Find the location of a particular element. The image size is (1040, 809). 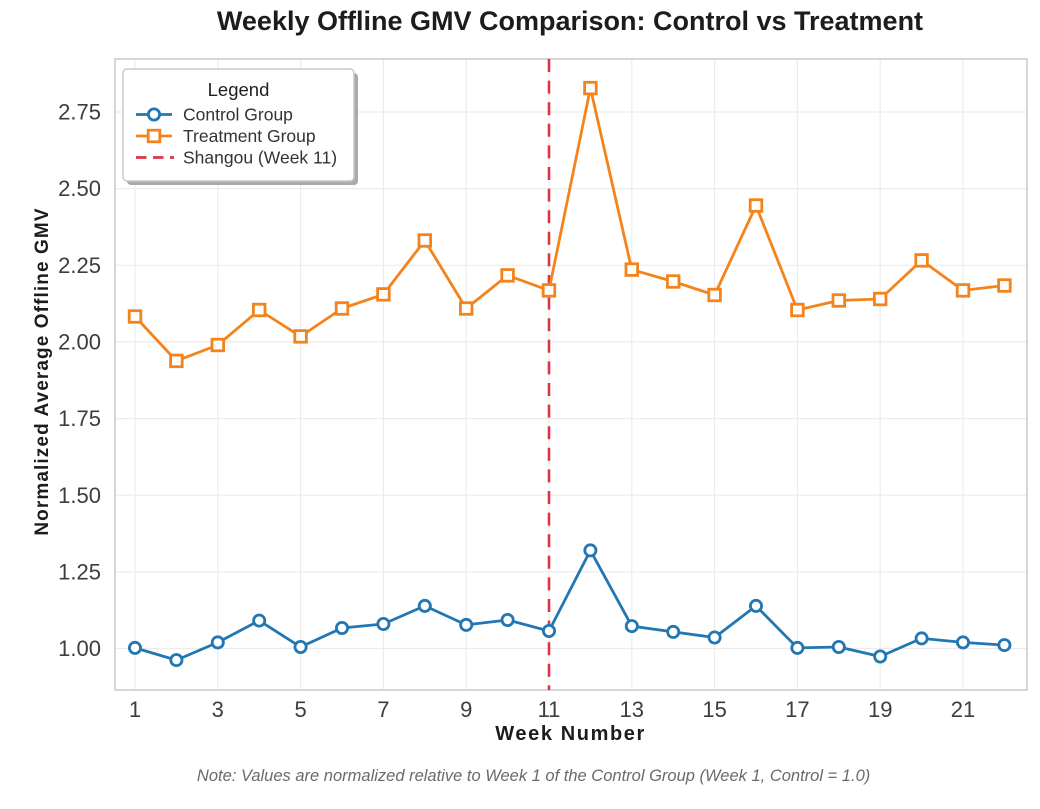

svg-text: 15 is located at coordinates (714, 709).